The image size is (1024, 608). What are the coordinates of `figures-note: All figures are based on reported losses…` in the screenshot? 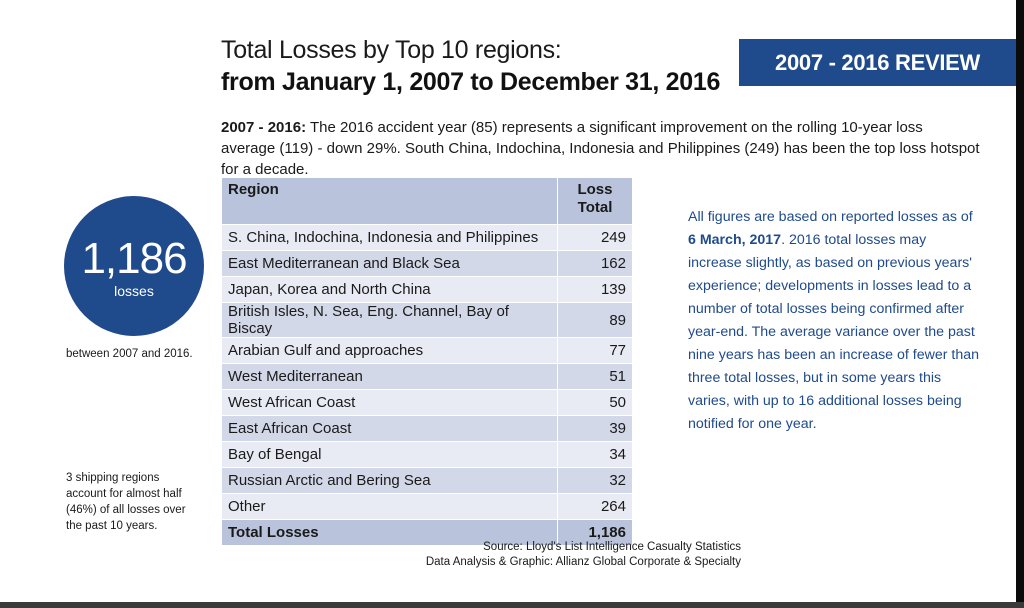 It's located at (834, 321).